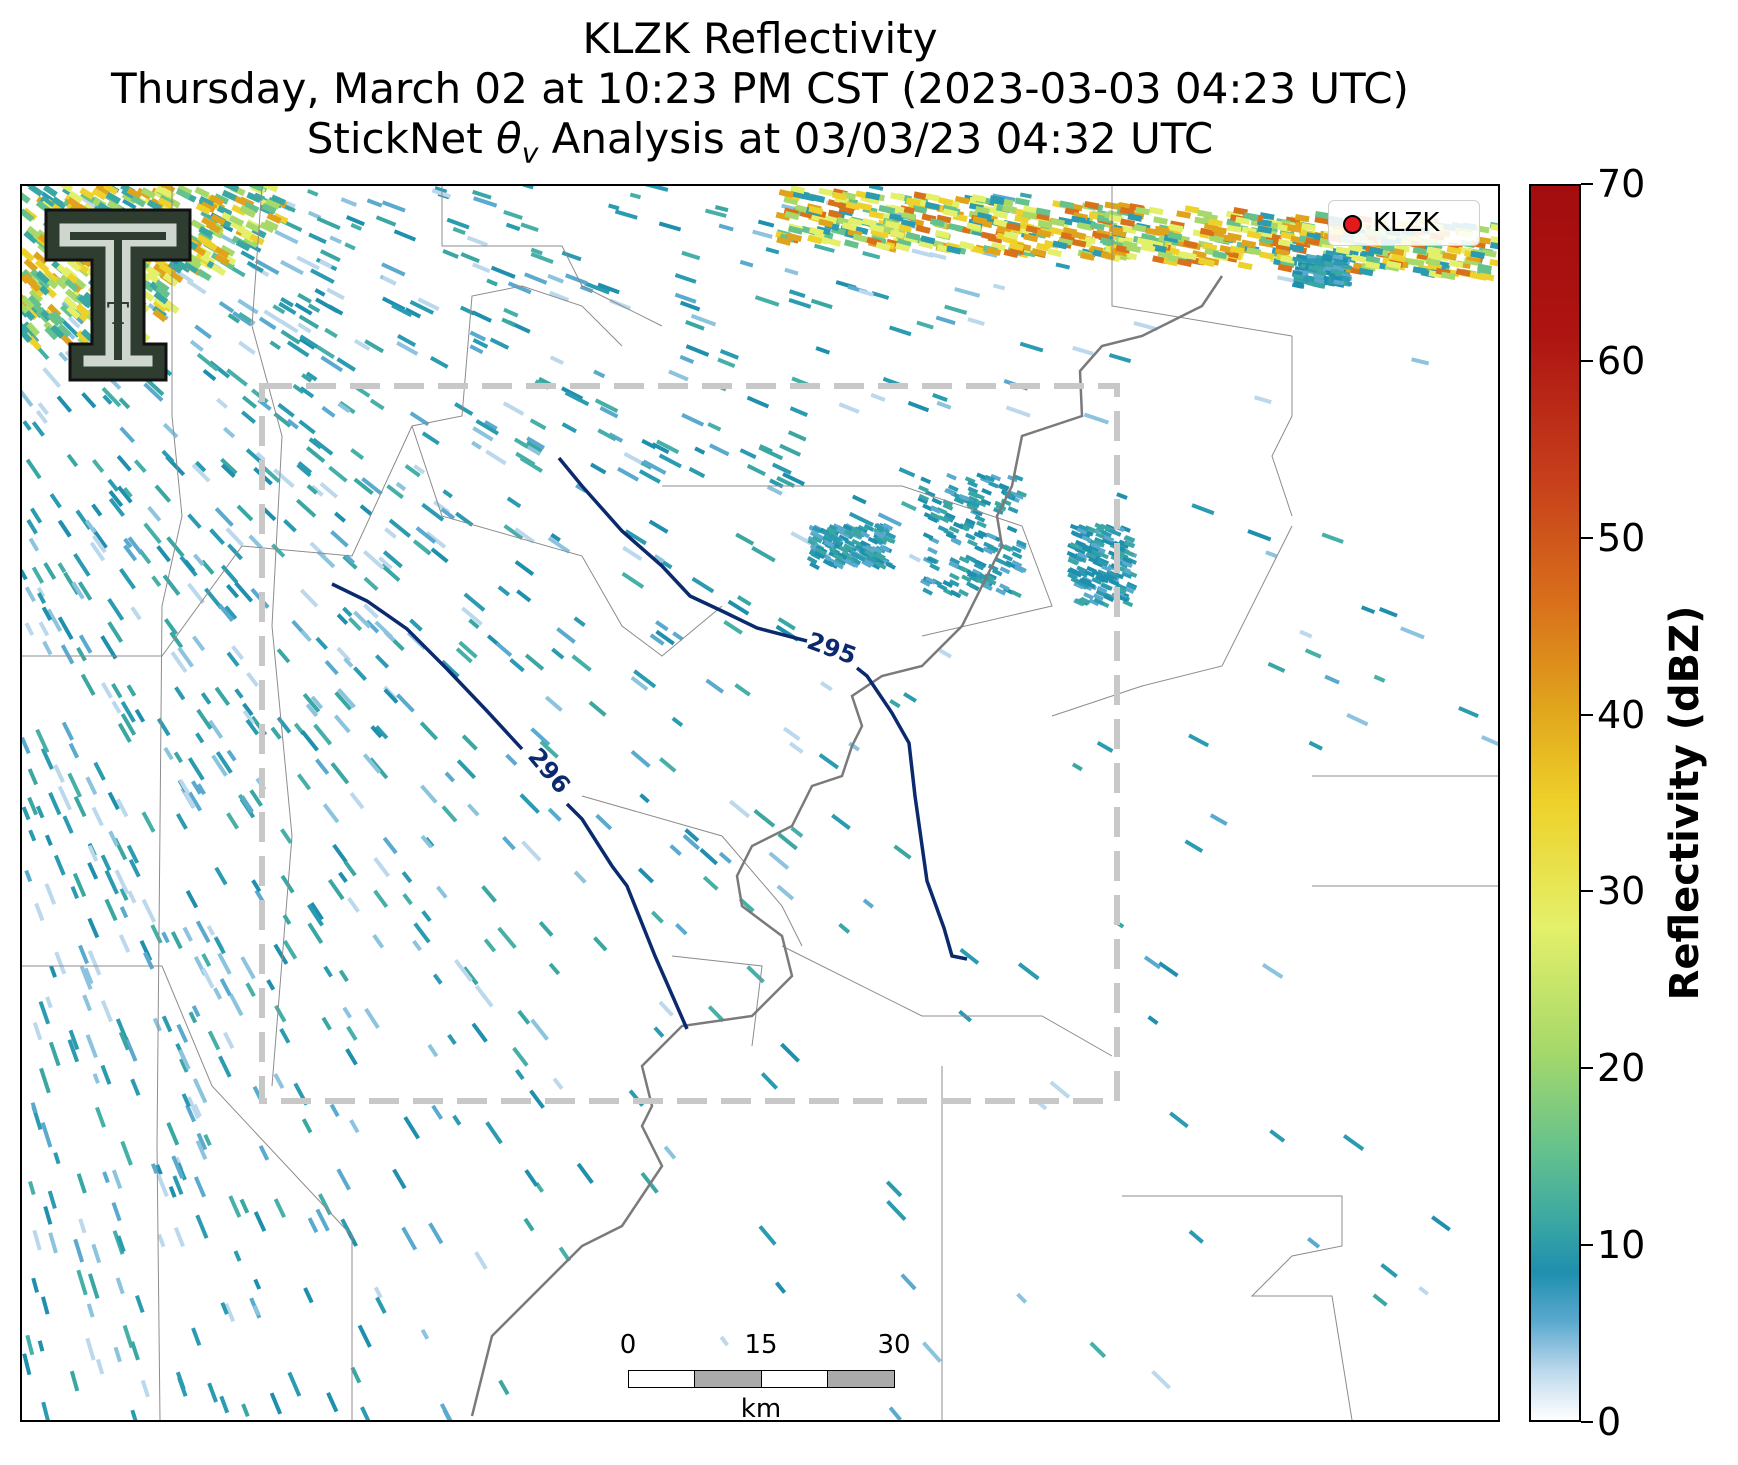 The width and height of the screenshot is (1738, 1465). What do you see at coordinates (831, 648) in the screenshot?
I see `contour-label-295: 295` at bounding box center [831, 648].